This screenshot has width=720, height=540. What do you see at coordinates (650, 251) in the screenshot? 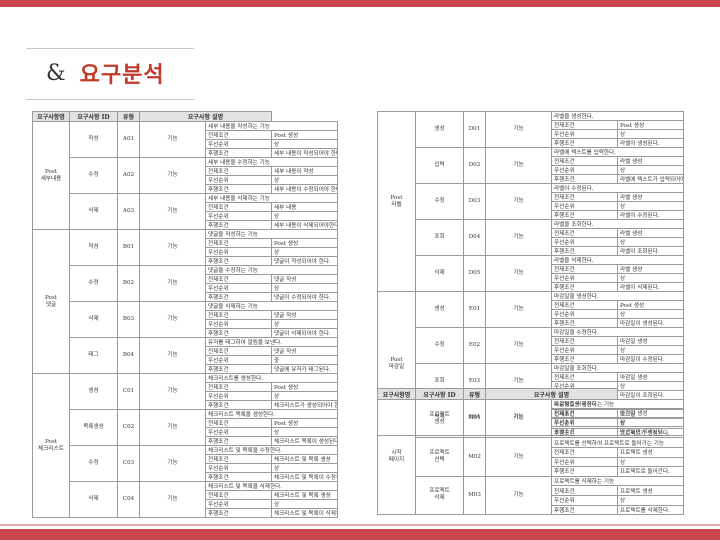
I see `condition-value: 라벨이 조회된다.` at bounding box center [650, 251].